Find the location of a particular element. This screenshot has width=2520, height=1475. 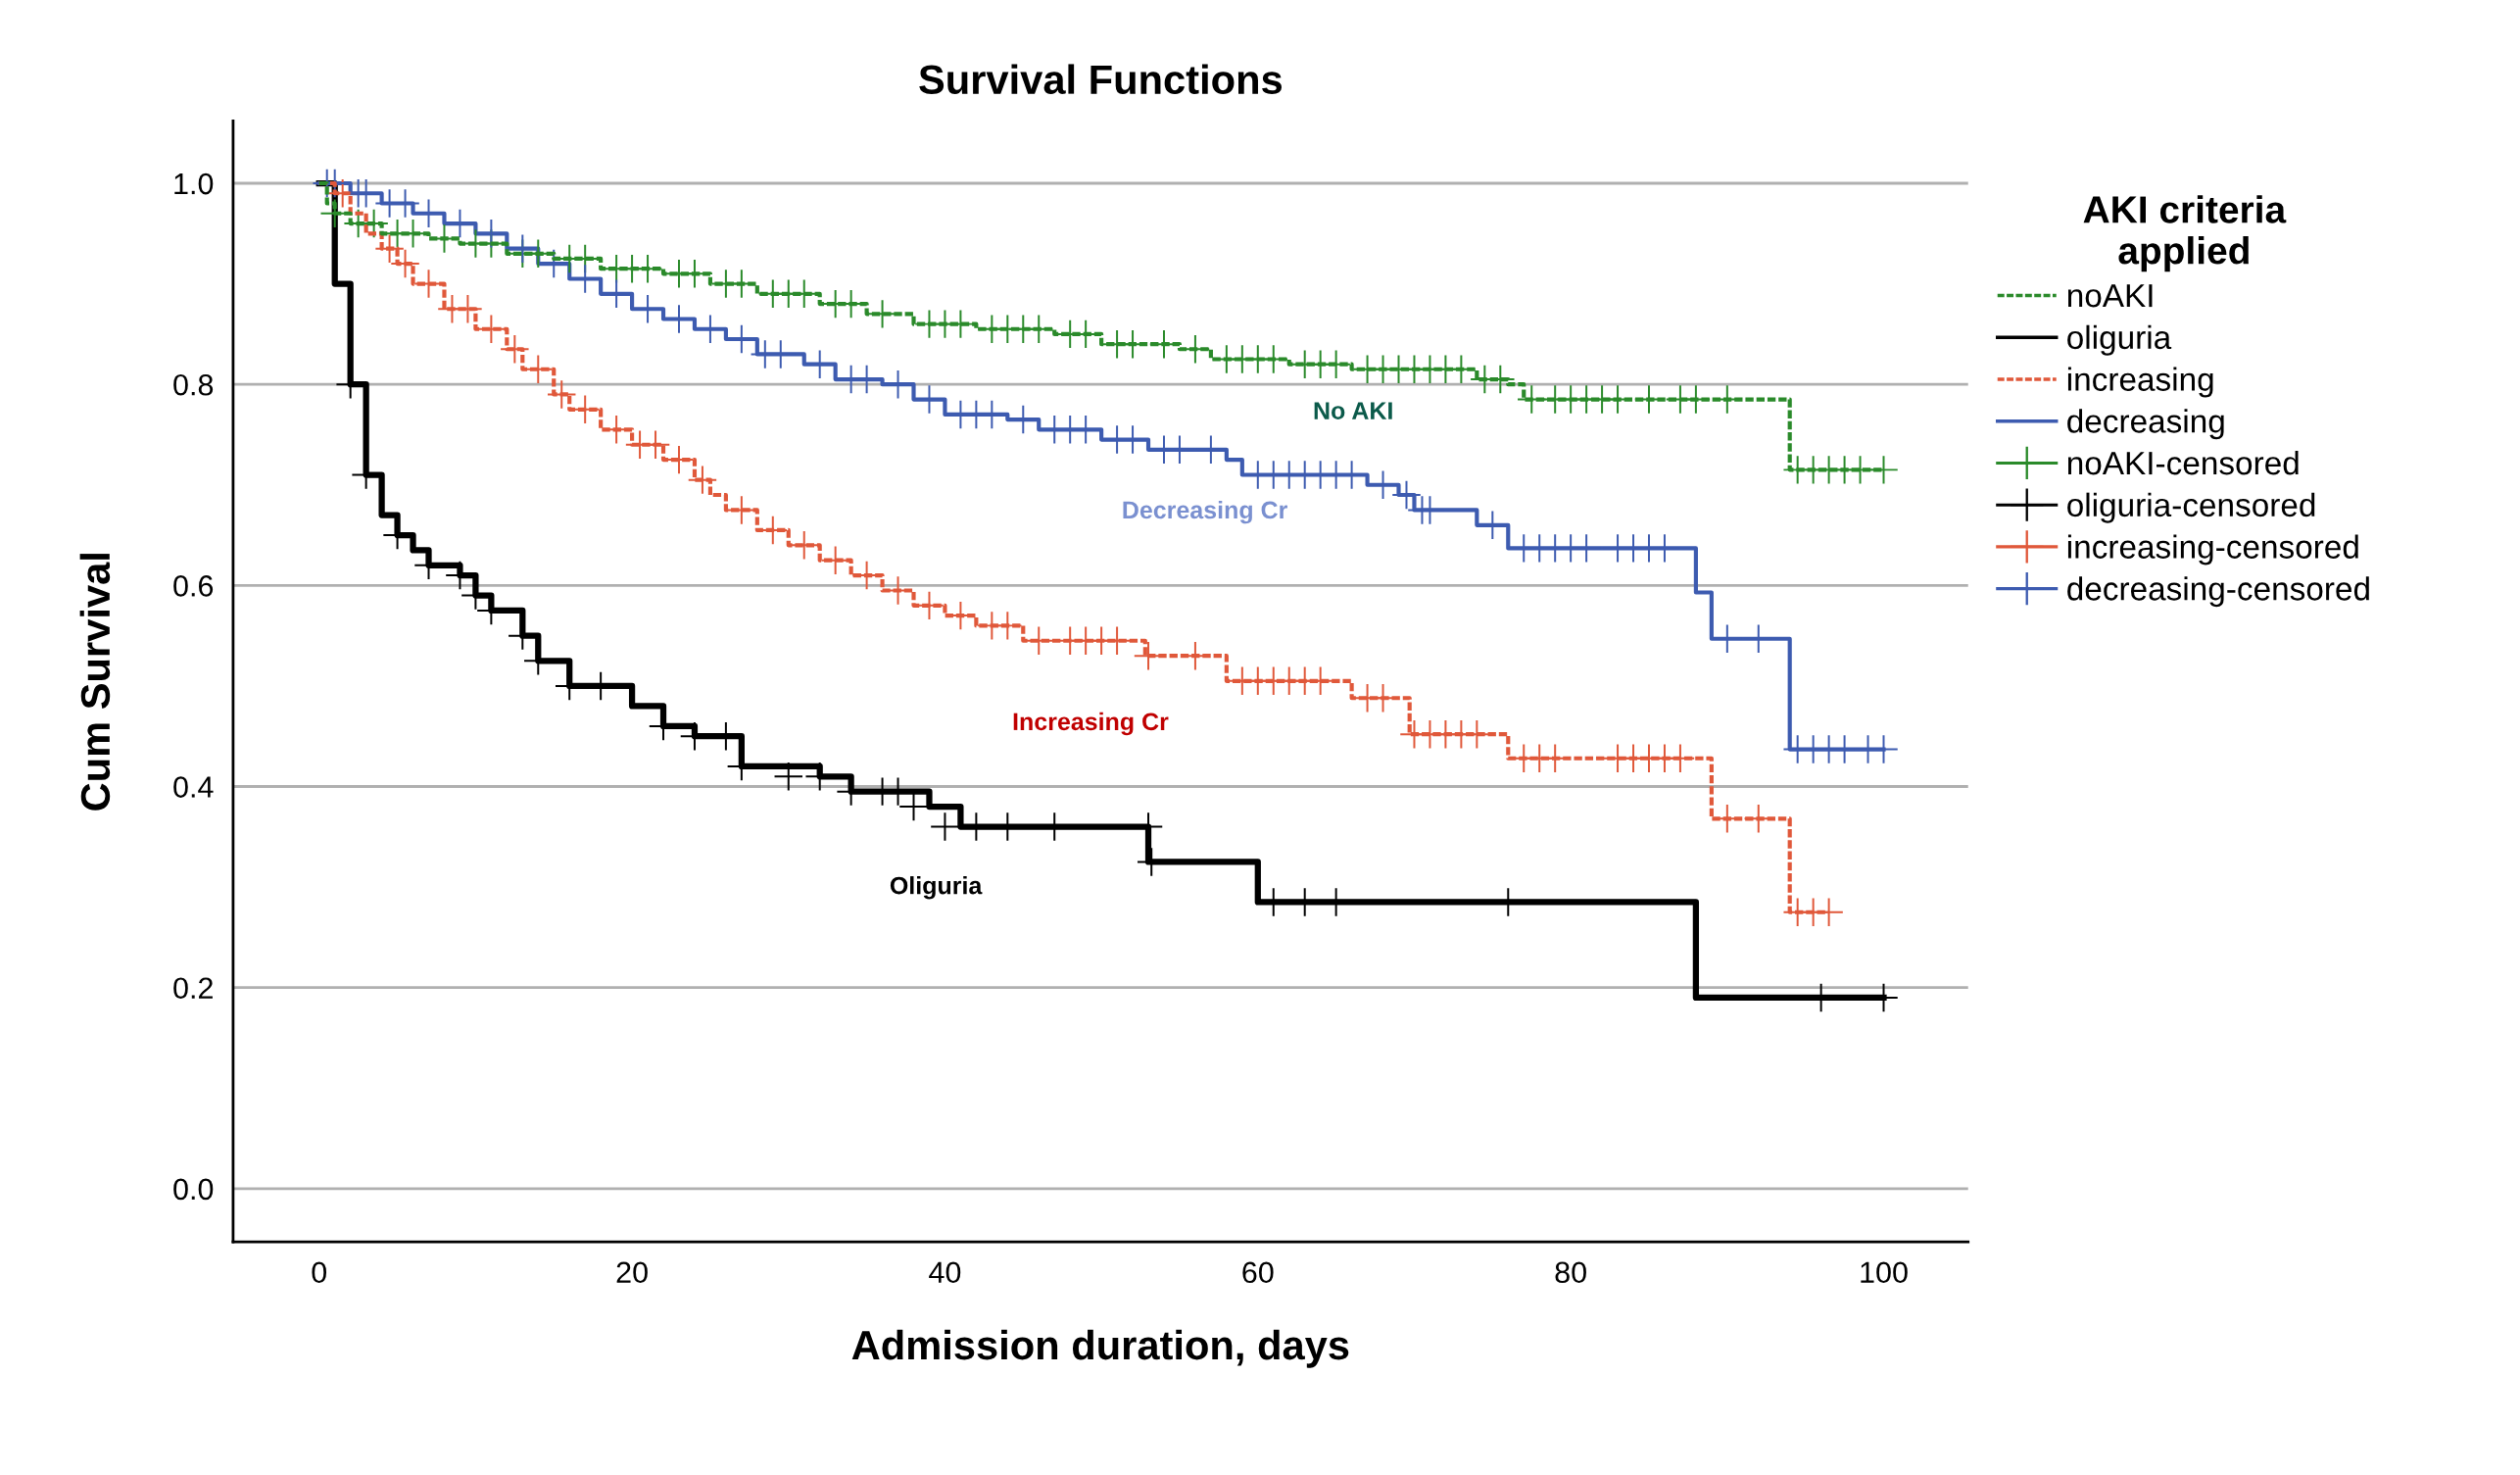

legend-title: AKI criteria applied is located at coordinates (2185, 233).